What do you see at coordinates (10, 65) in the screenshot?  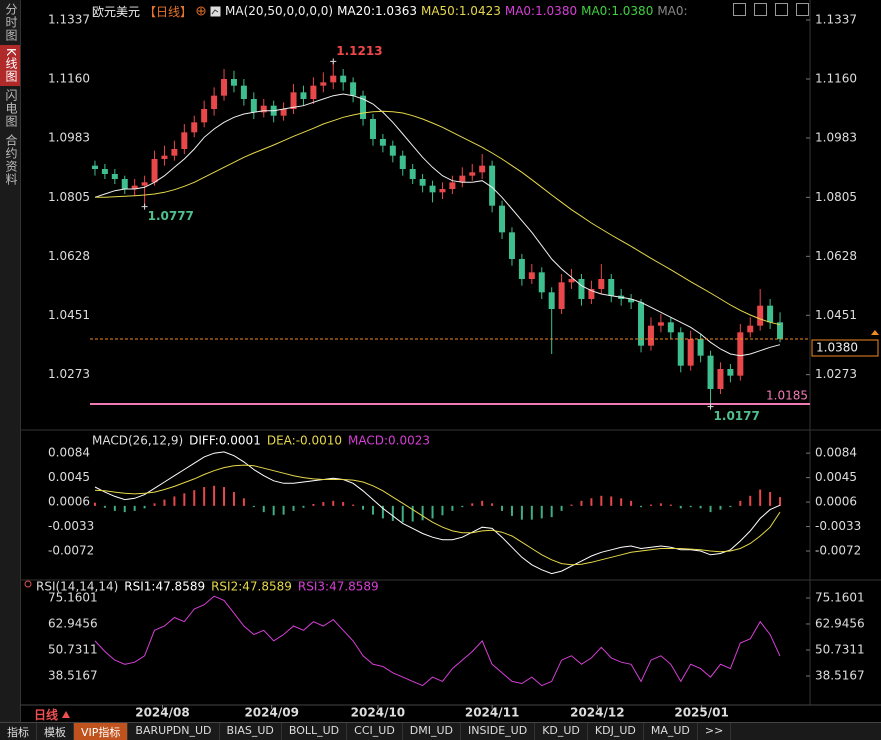 I see `side-tab: K线图` at bounding box center [10, 65].